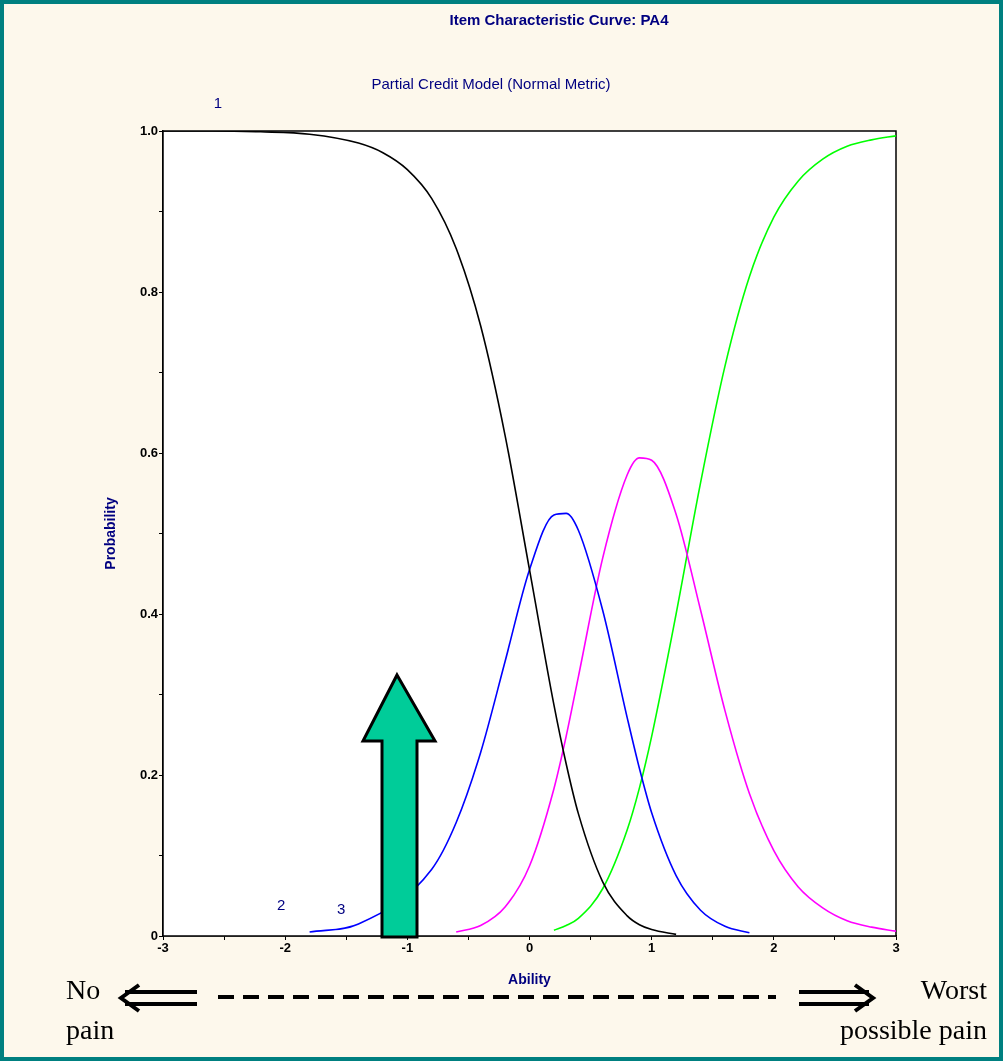  I want to click on annotation: 3, so click(341, 909).